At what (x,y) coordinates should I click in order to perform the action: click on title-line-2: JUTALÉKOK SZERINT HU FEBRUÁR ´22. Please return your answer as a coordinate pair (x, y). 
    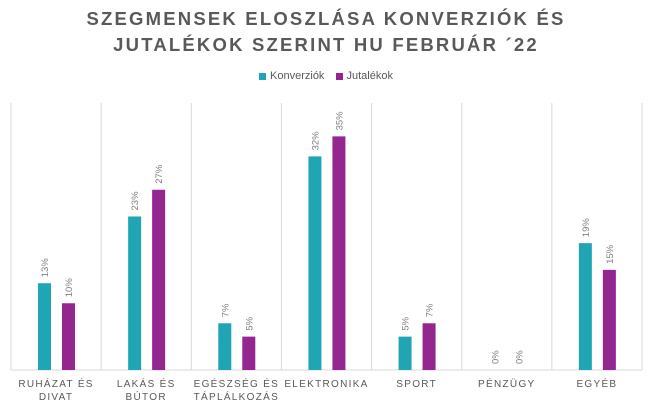
    Looking at the image, I should click on (326, 44).